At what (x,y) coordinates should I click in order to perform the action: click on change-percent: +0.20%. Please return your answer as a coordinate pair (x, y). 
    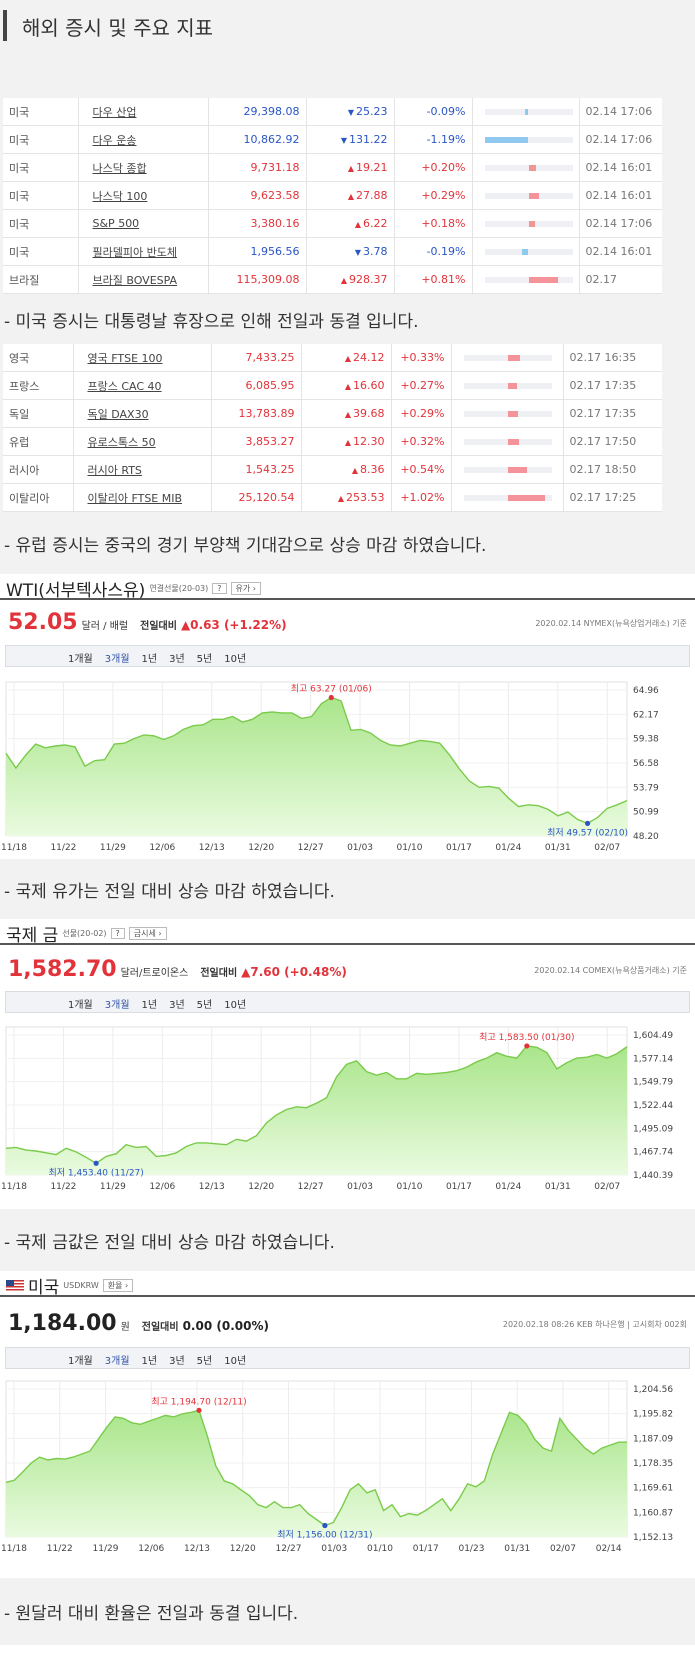
    Looking at the image, I should click on (433, 167).